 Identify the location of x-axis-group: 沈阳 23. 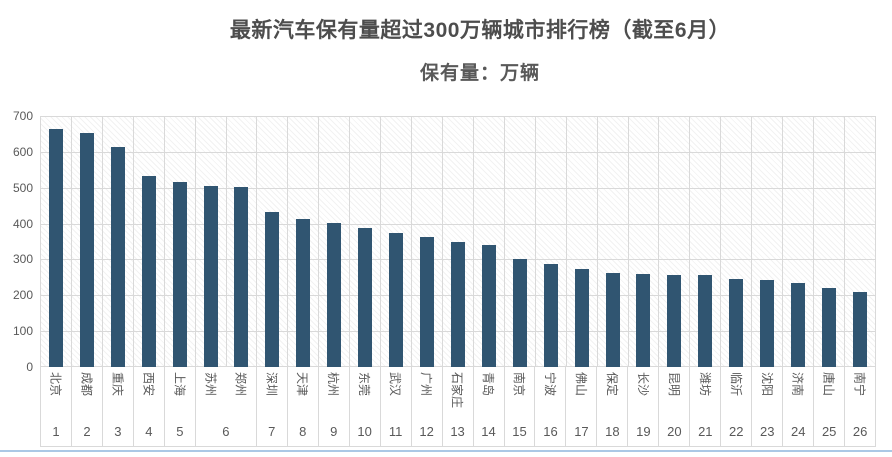
(766, 406).